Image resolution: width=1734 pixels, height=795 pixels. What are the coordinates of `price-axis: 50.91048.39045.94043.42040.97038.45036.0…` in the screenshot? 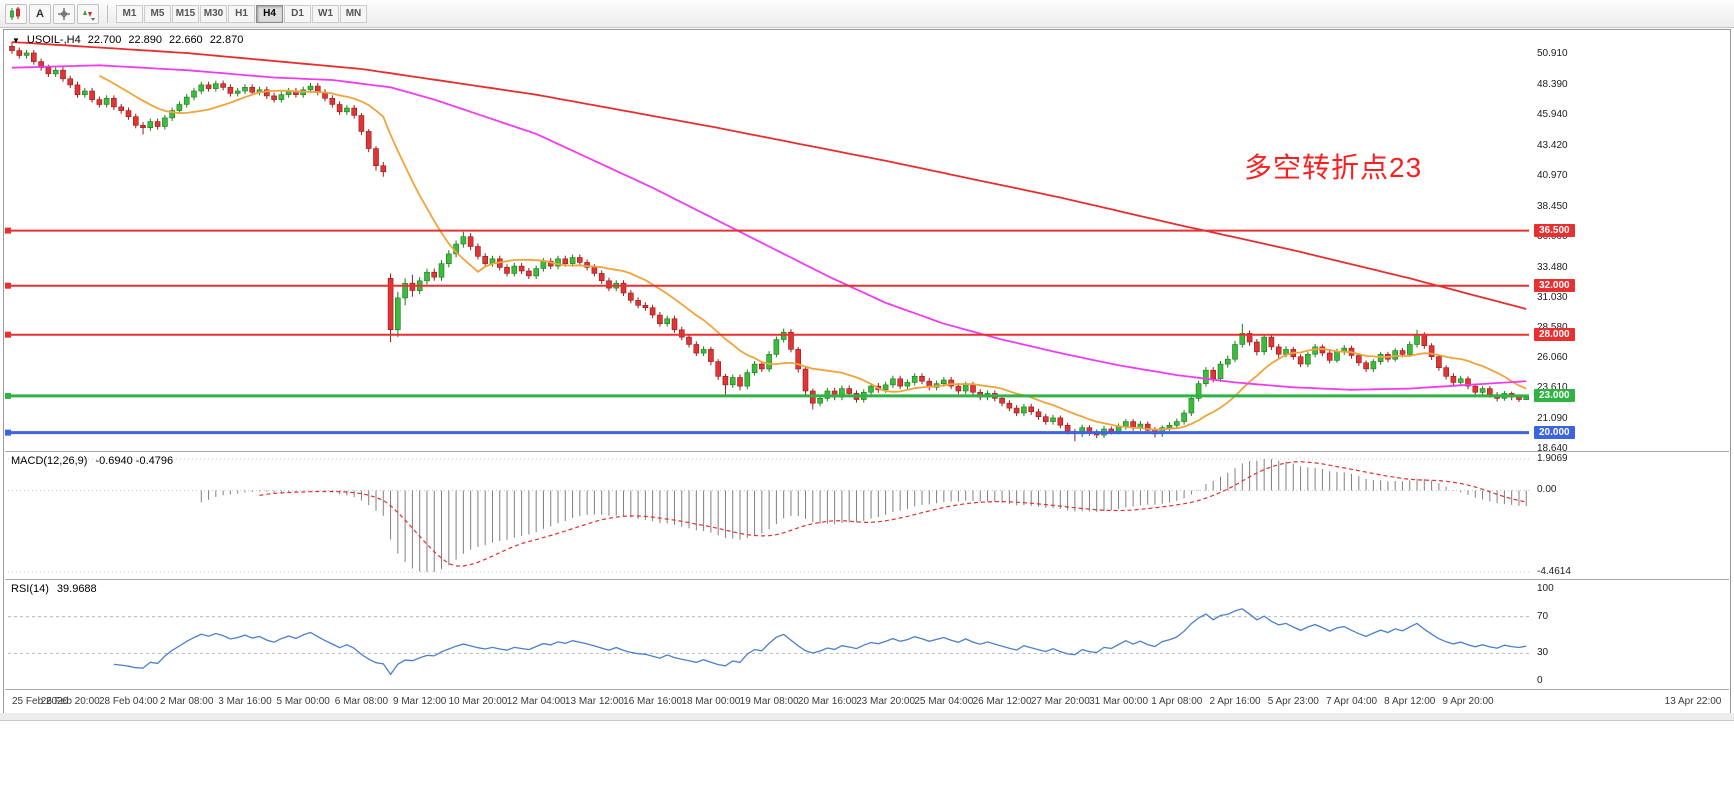 It's located at (1631, 360).